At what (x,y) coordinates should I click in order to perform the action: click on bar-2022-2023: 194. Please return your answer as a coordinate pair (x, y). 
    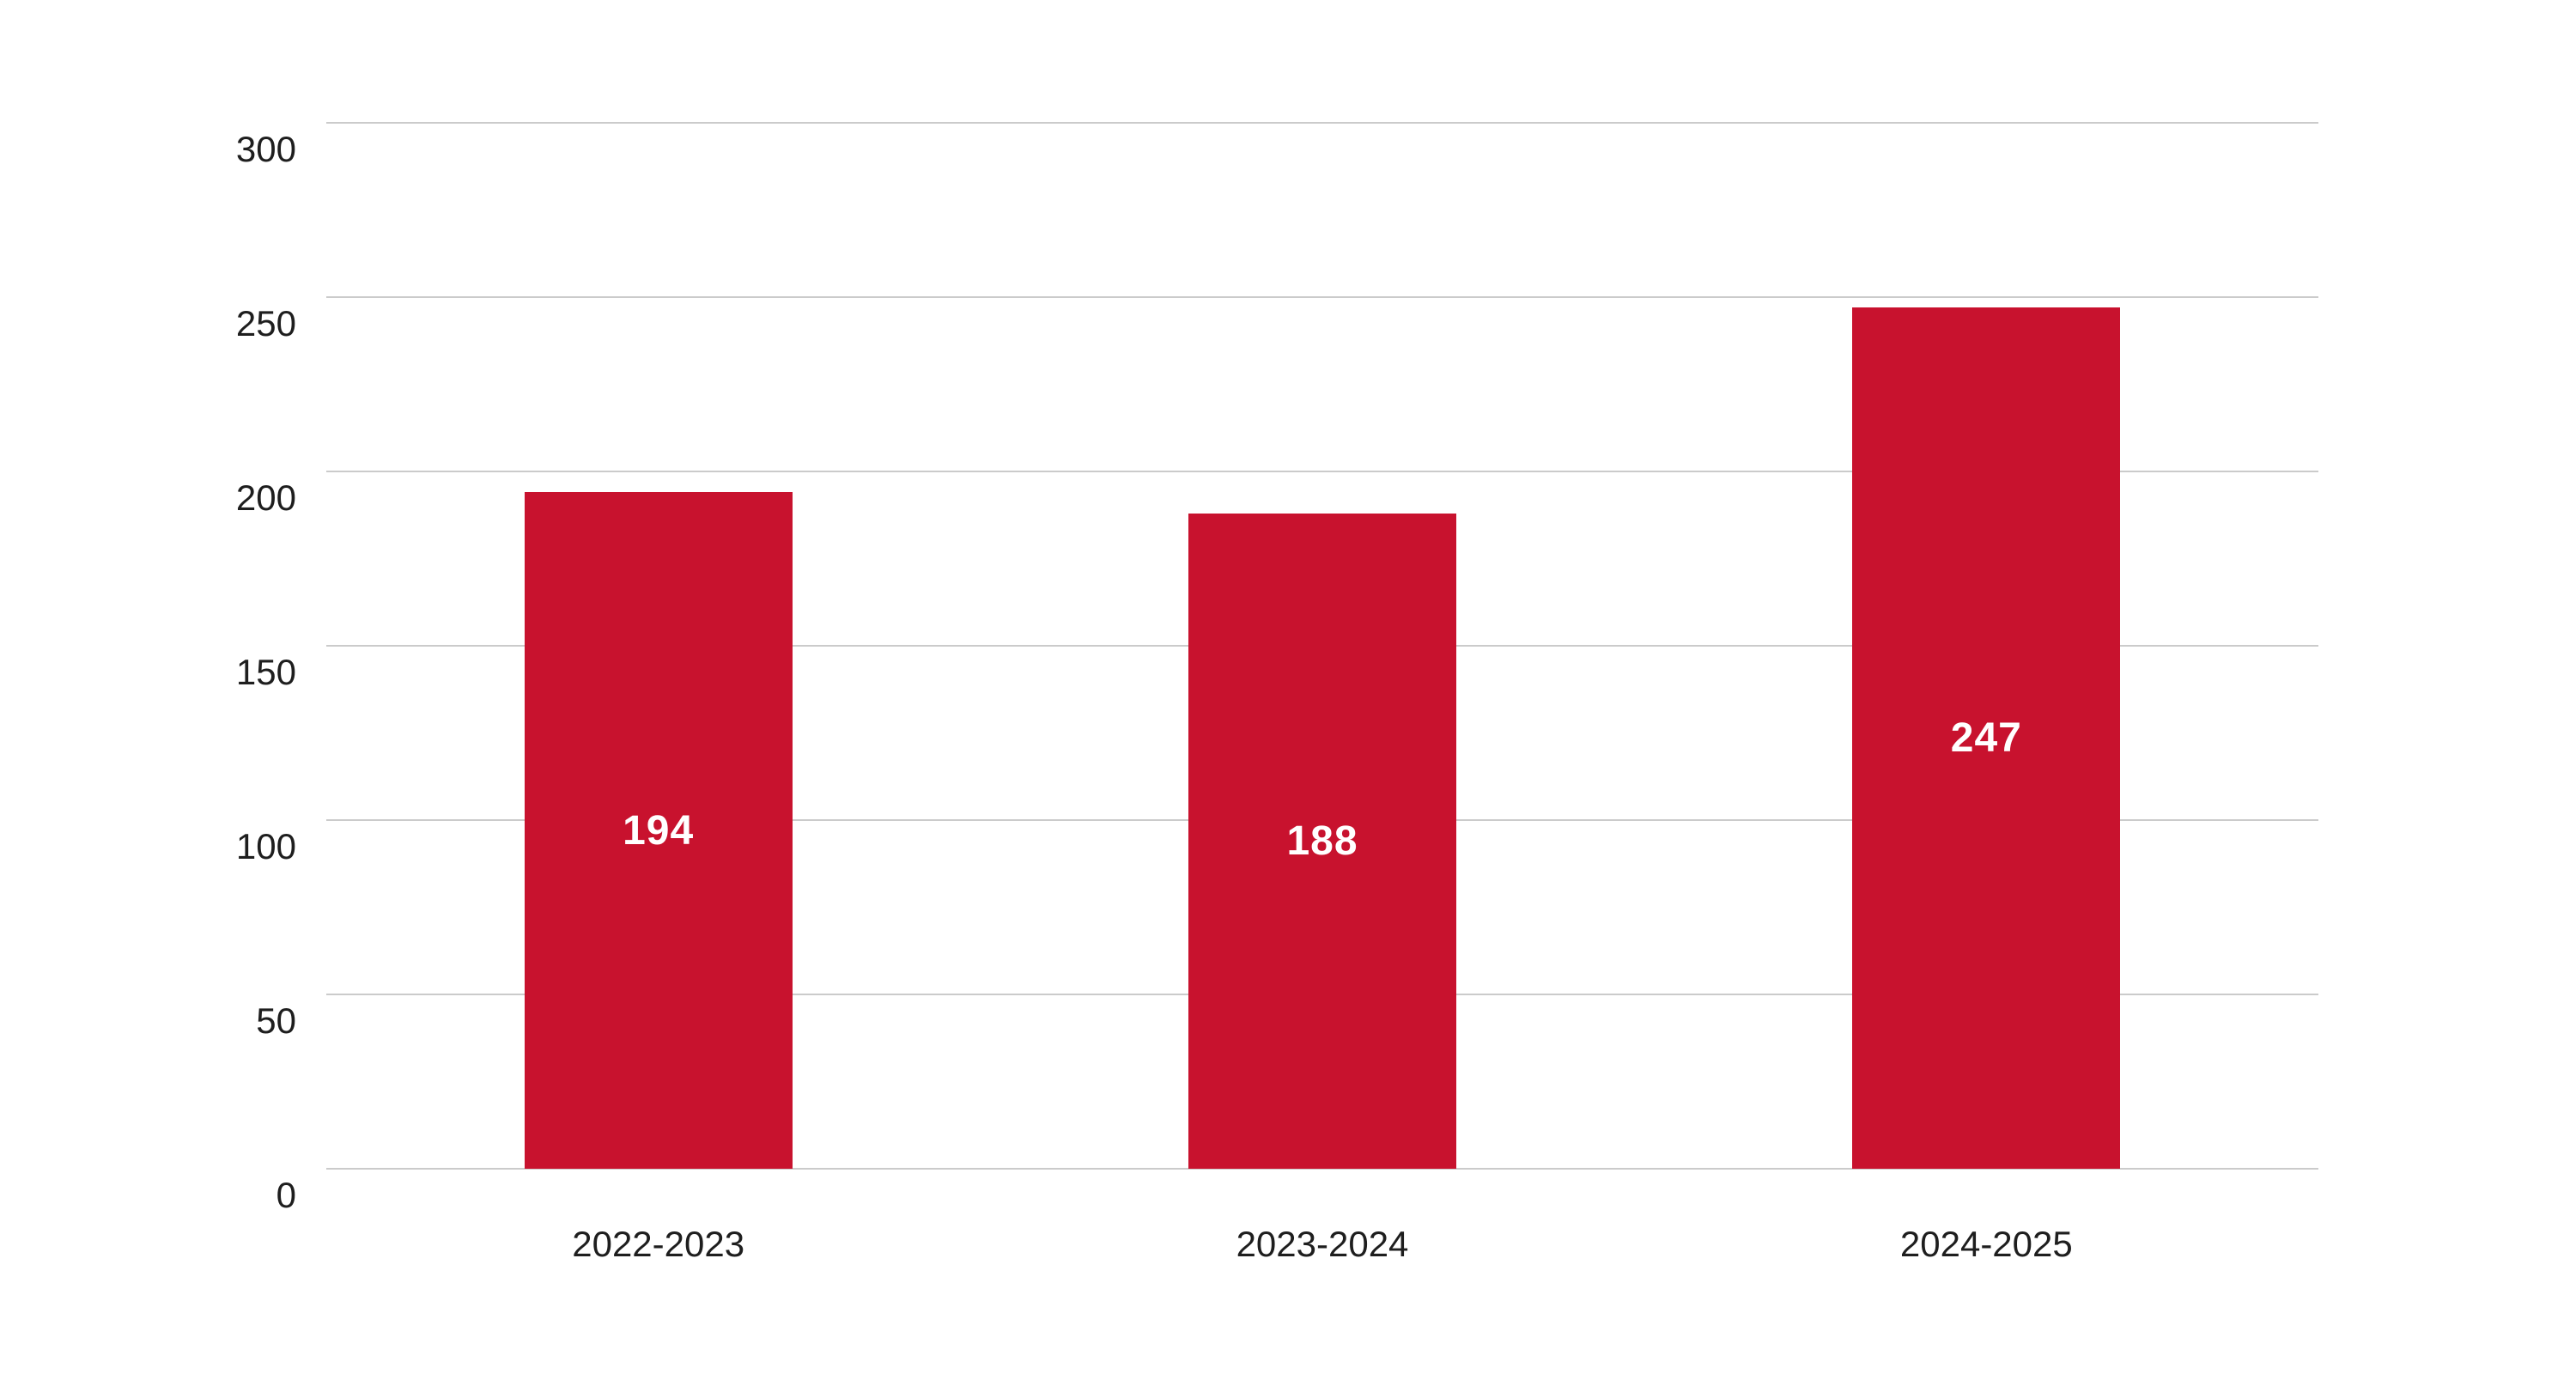
    Looking at the image, I should click on (658, 830).